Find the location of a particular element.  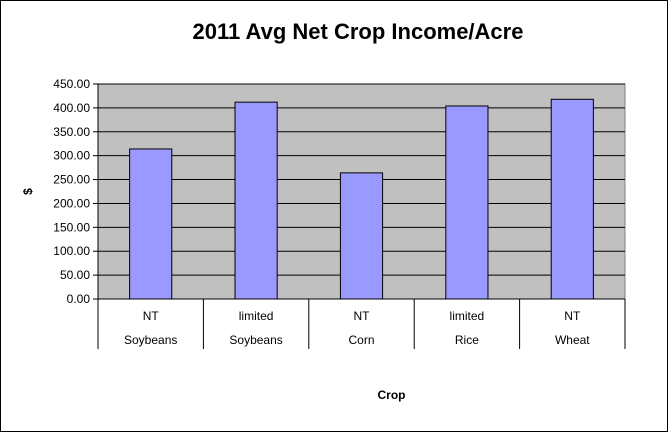

x-category-bottom-label: Wheat is located at coordinates (572, 340).